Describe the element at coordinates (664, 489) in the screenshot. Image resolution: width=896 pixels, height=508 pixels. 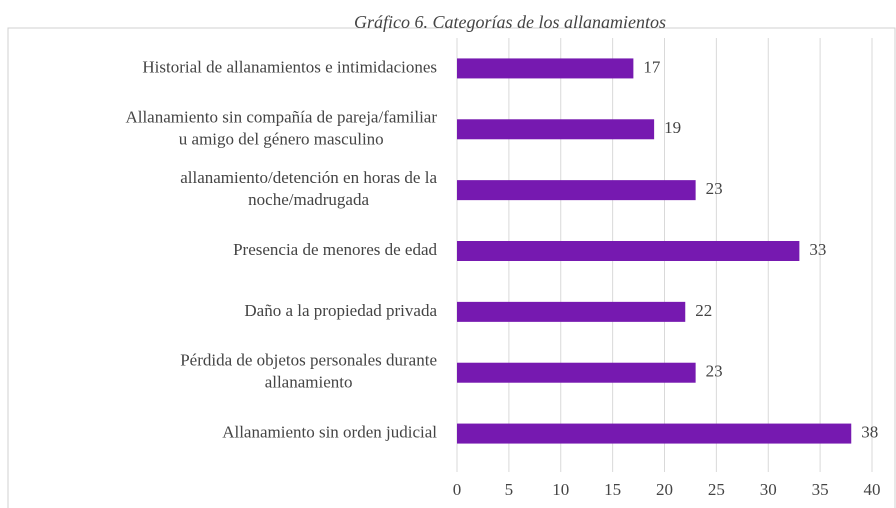
I see `x-tick-label: 20` at that location.